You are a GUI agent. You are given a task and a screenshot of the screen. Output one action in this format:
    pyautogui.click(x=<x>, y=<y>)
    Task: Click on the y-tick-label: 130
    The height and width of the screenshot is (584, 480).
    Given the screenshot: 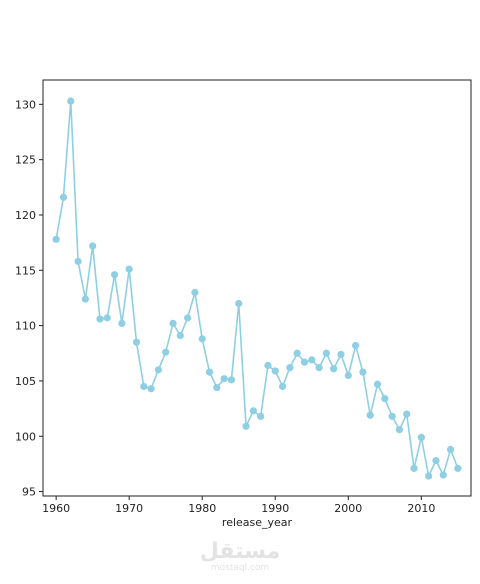 What is the action you would take?
    pyautogui.click(x=25, y=104)
    